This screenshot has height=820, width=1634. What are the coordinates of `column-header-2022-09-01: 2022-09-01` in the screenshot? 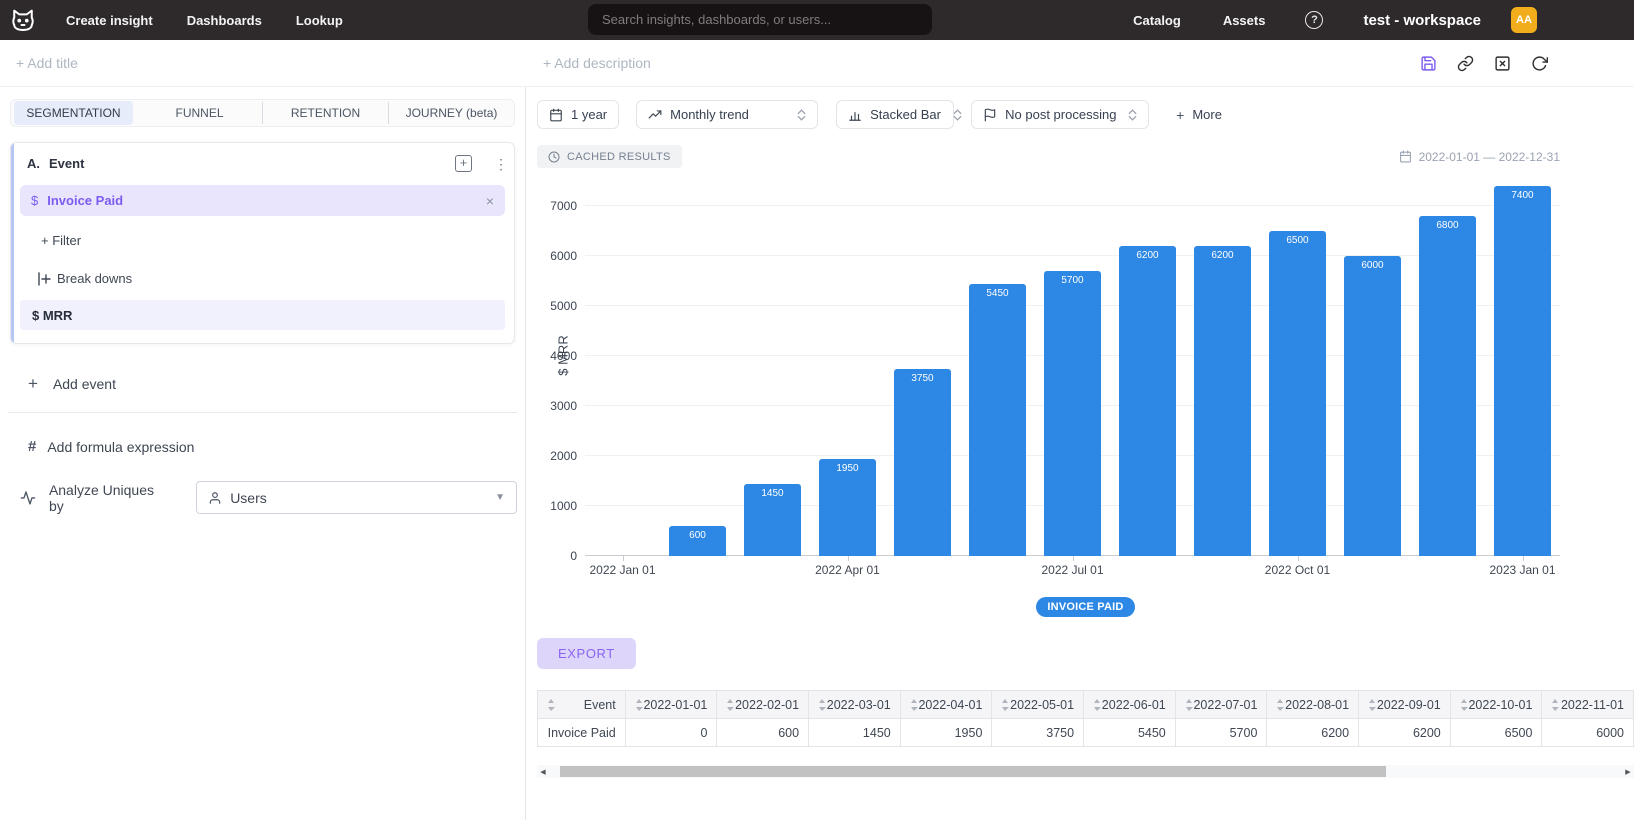 It's located at (1404, 704).